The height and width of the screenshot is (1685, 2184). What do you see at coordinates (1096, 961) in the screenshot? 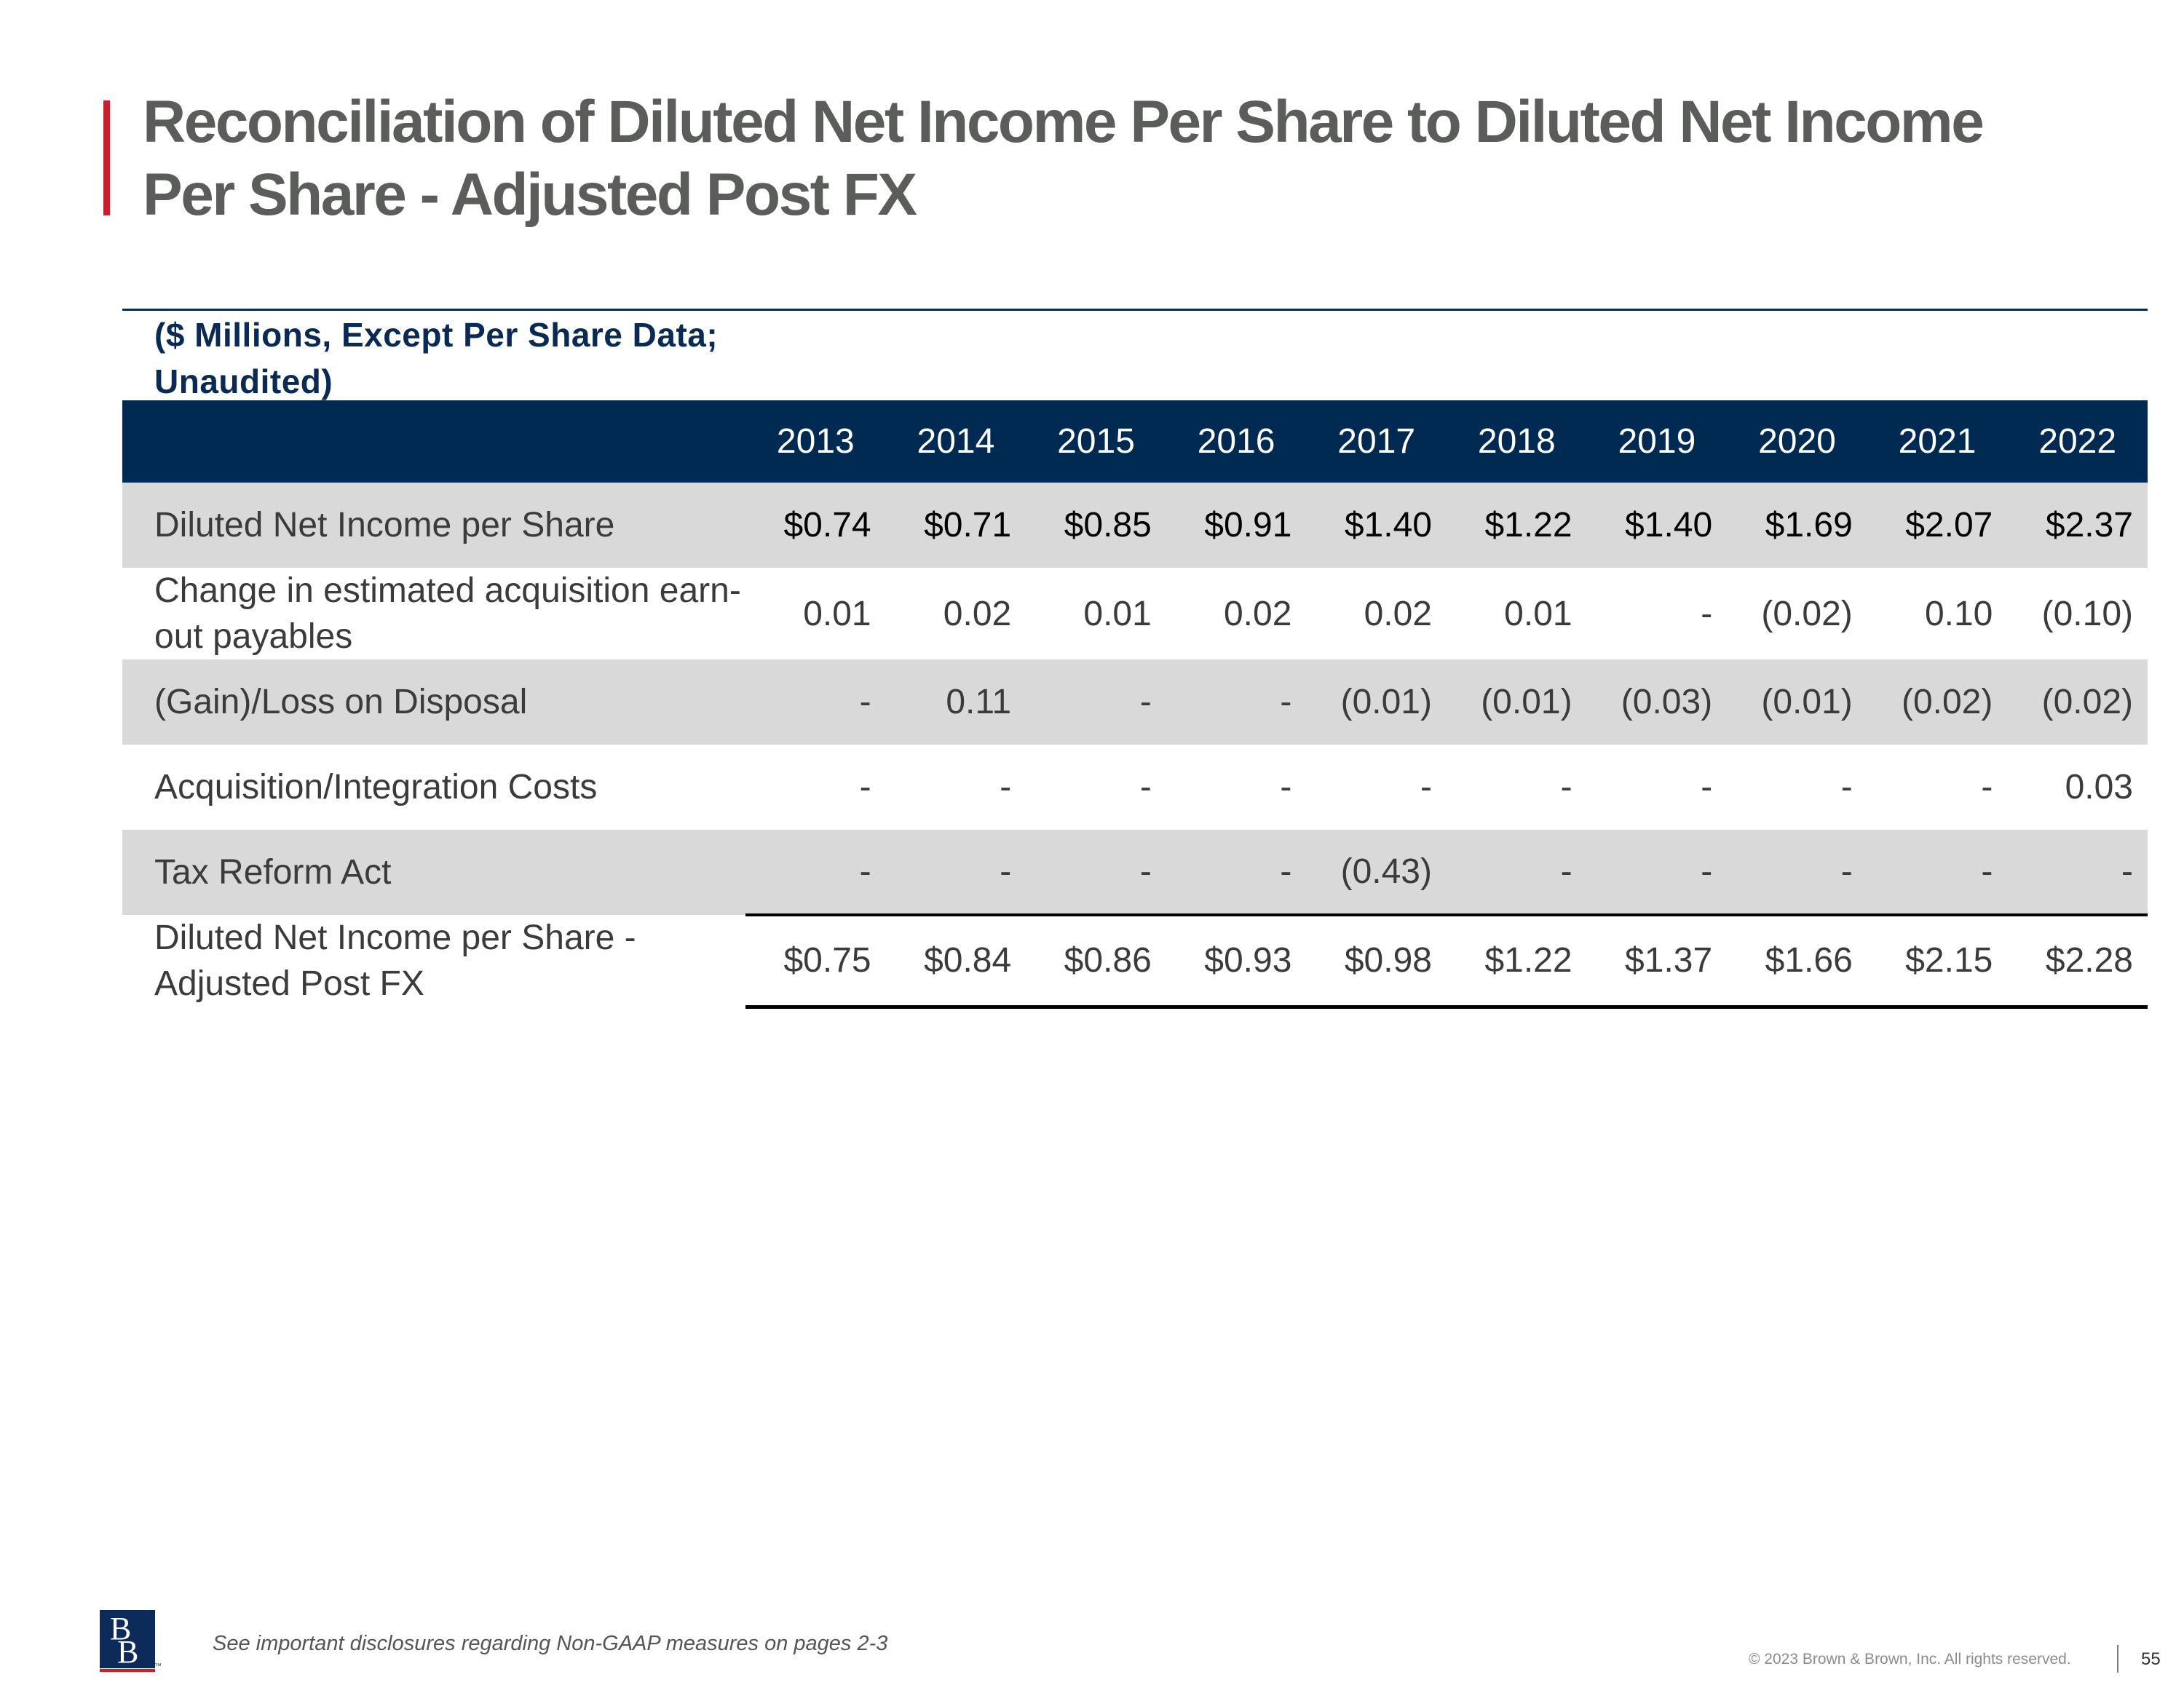
I see `table-cell: $0.86` at bounding box center [1096, 961].